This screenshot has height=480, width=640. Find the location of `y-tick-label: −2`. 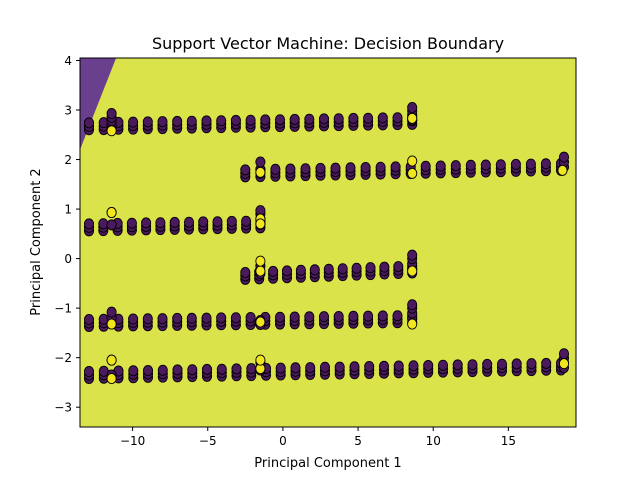

y-tick-label: −2 is located at coordinates (63, 358).